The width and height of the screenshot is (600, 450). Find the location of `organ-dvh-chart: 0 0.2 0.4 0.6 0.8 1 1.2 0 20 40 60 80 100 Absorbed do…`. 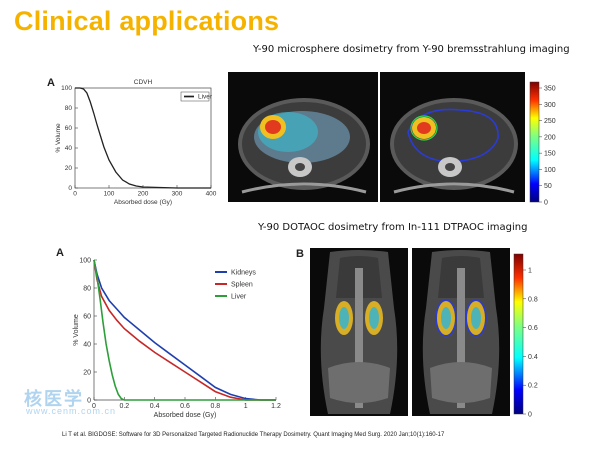

organ-dvh-chart: 0 0.2 0.4 0.6 0.8 1 1.2 0 20 40 60 80 100 Absorbed do… is located at coordinates (177, 338).